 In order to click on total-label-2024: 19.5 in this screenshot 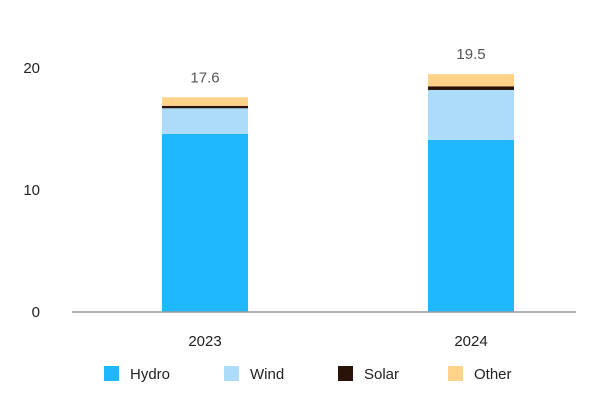, I will do `click(470, 54)`.